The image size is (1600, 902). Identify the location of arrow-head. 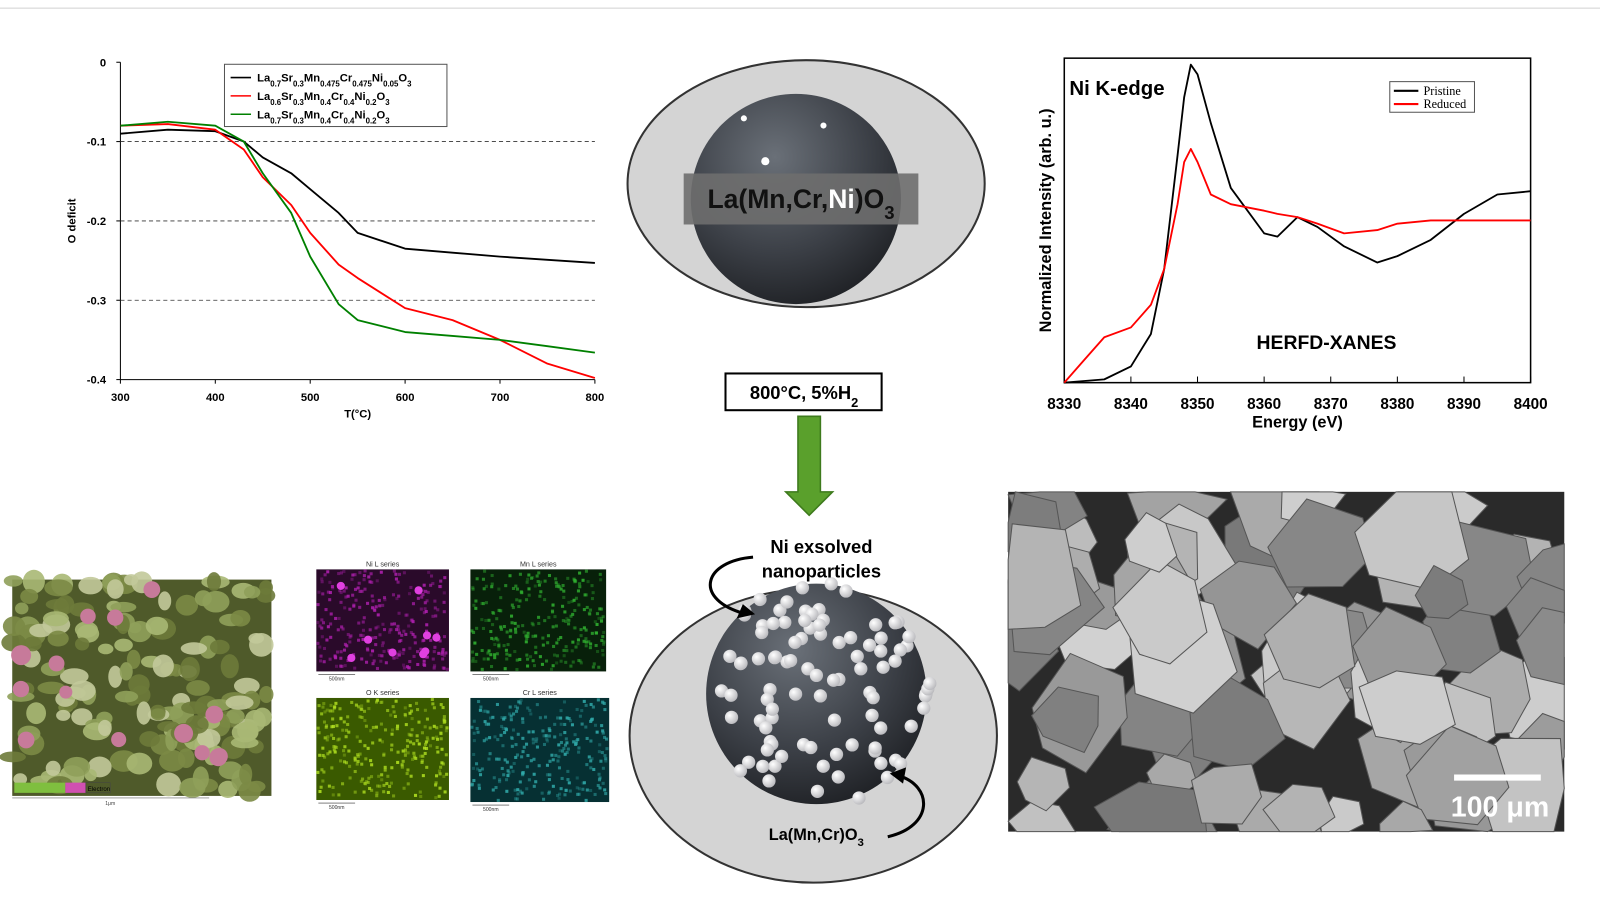
(746, 611).